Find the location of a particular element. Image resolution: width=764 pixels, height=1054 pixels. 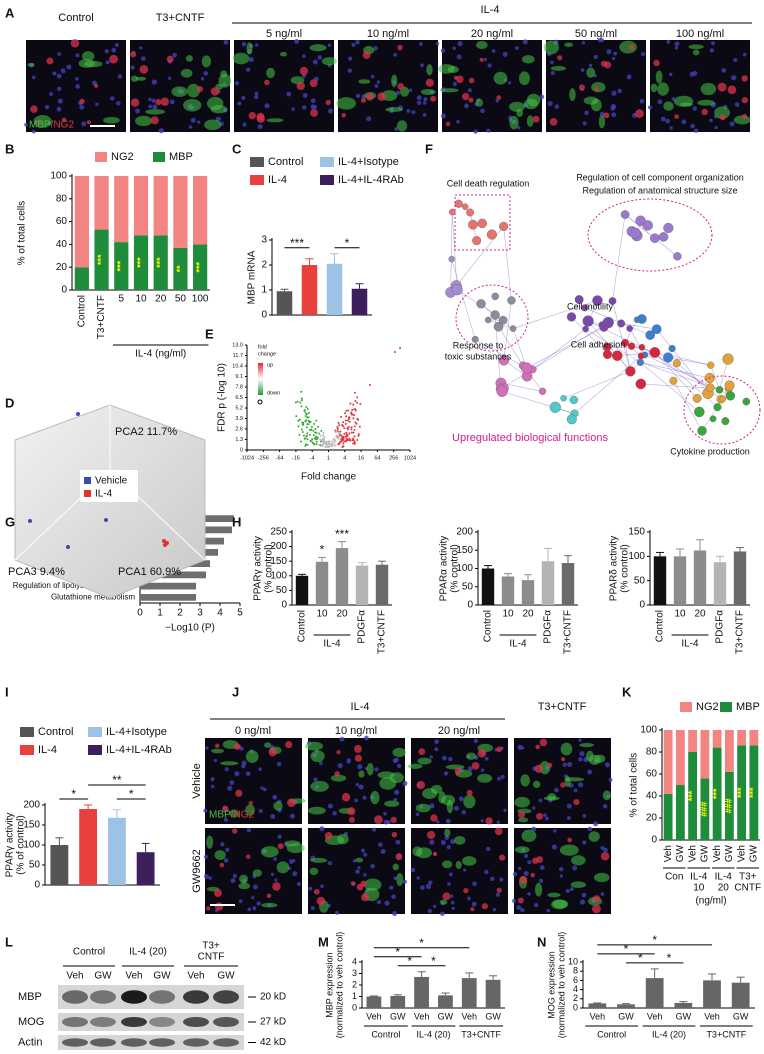

unit-label: (ng/ml) is located at coordinates (710, 901).